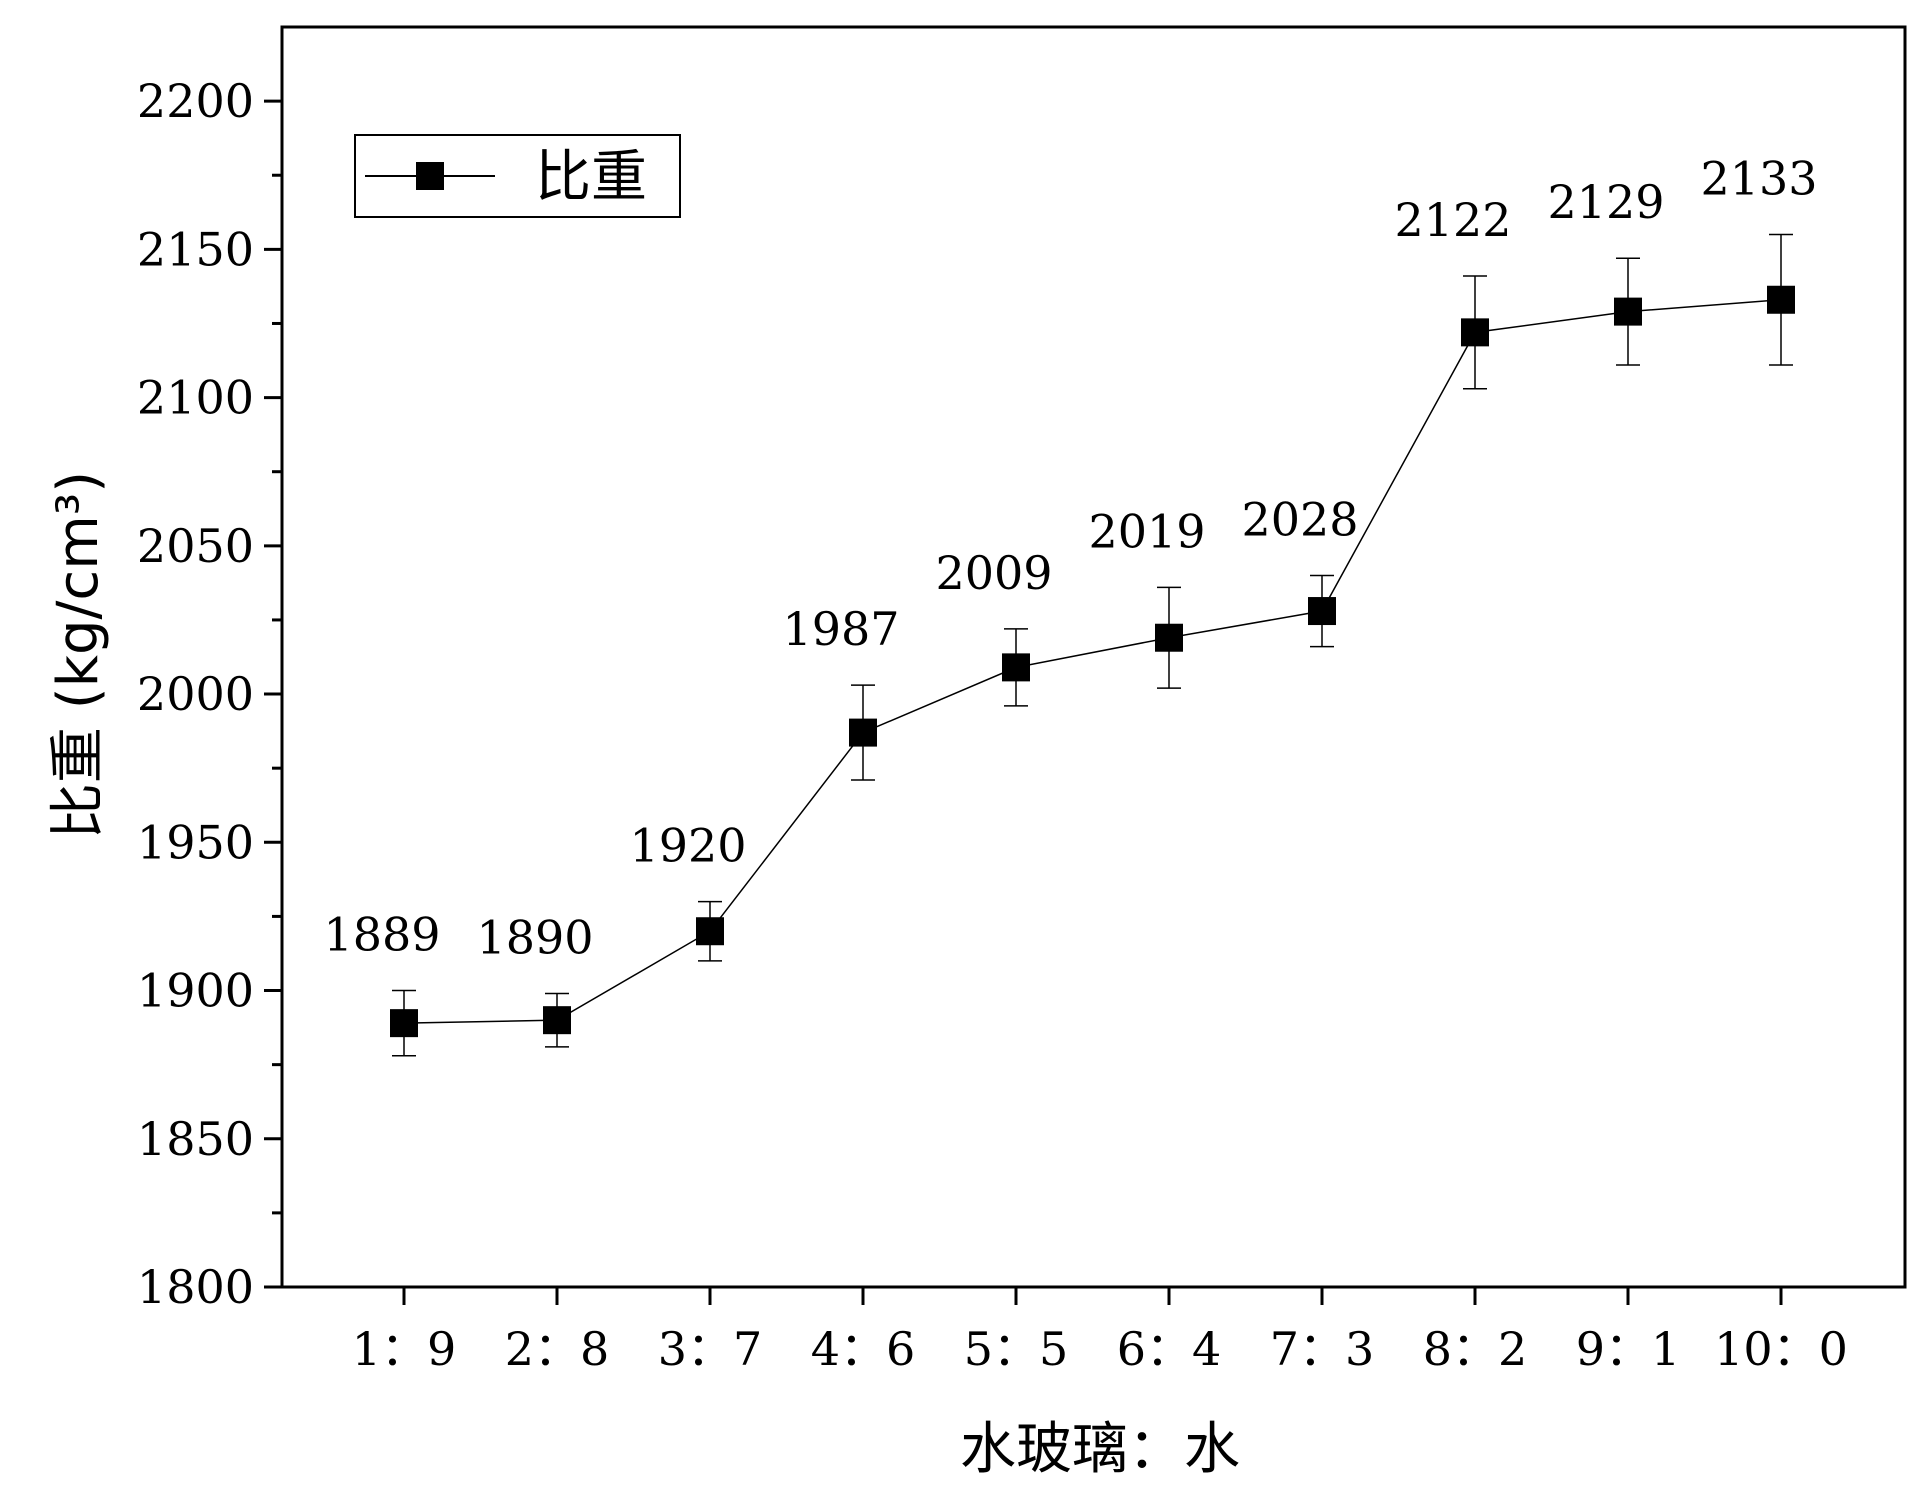 The image size is (1926, 1489). Describe the element at coordinates (1146, 531) in the screenshot. I see `data-label: 2019` at that location.